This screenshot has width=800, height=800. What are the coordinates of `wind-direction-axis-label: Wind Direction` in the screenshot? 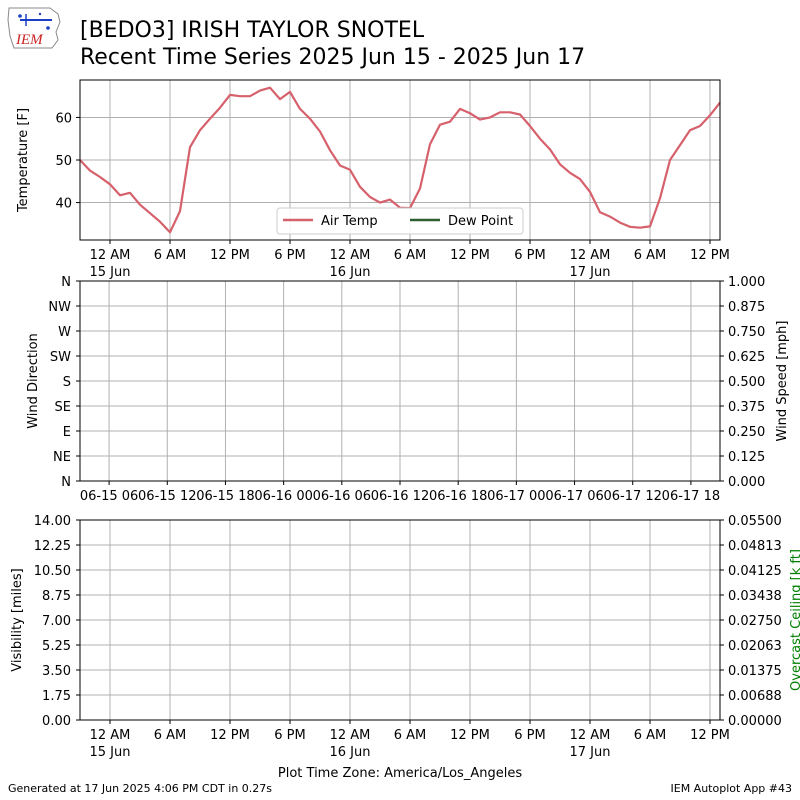 It's located at (33, 381).